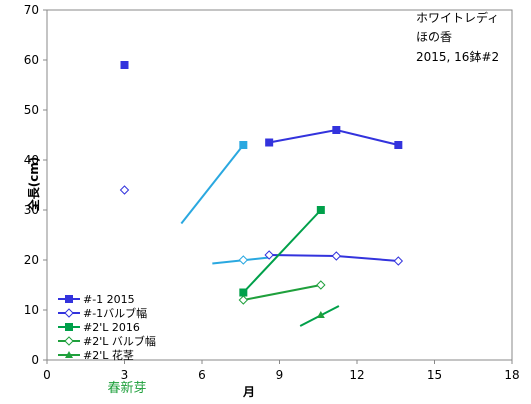 This screenshot has width=531, height=404. I want to click on y-tick-label: 70, so click(31, 10).